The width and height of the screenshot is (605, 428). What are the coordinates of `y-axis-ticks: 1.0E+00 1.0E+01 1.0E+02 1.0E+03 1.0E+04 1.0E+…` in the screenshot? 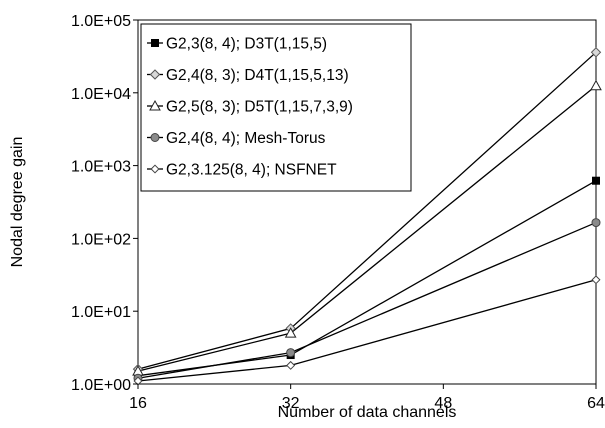 It's located at (104, 203).